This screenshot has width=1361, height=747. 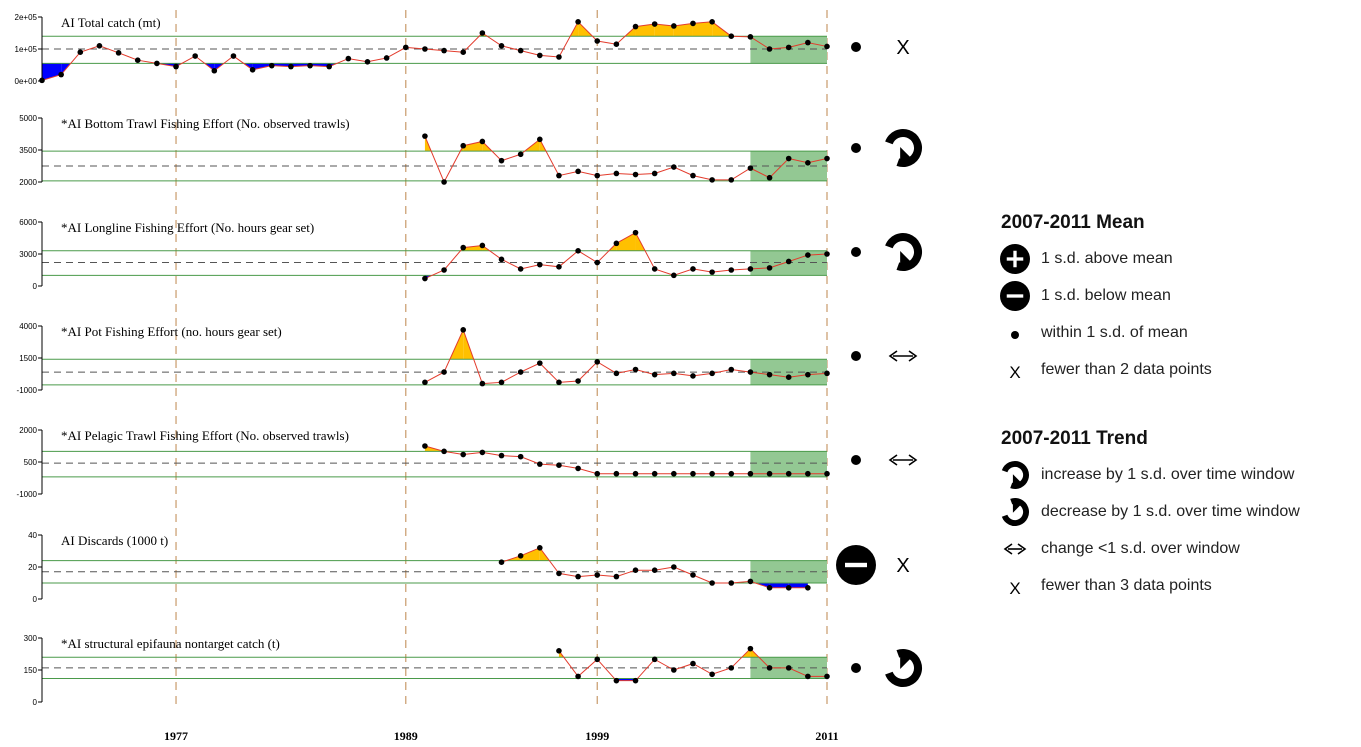 What do you see at coordinates (1106, 295) in the screenshot?
I see `legend-label: 1 s.d. below mean` at bounding box center [1106, 295].